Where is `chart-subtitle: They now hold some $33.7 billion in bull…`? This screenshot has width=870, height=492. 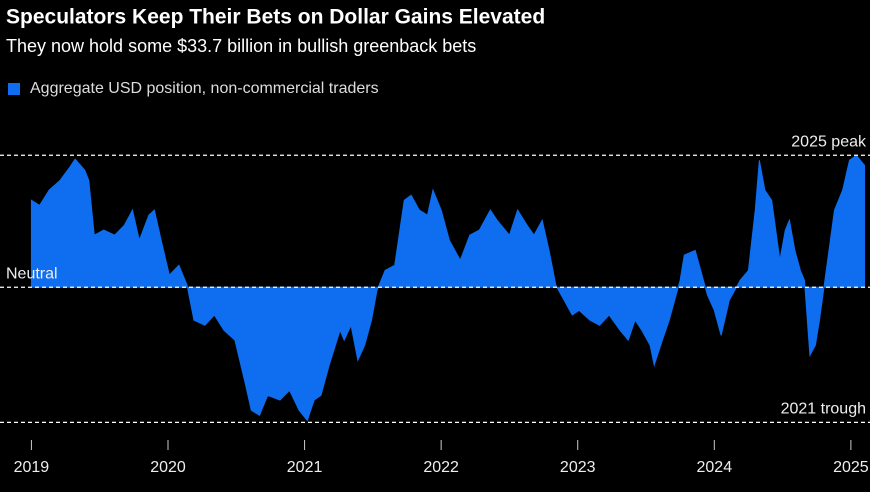
chart-subtitle: They now hold some $33.7 billion in bull… is located at coordinates (241, 46).